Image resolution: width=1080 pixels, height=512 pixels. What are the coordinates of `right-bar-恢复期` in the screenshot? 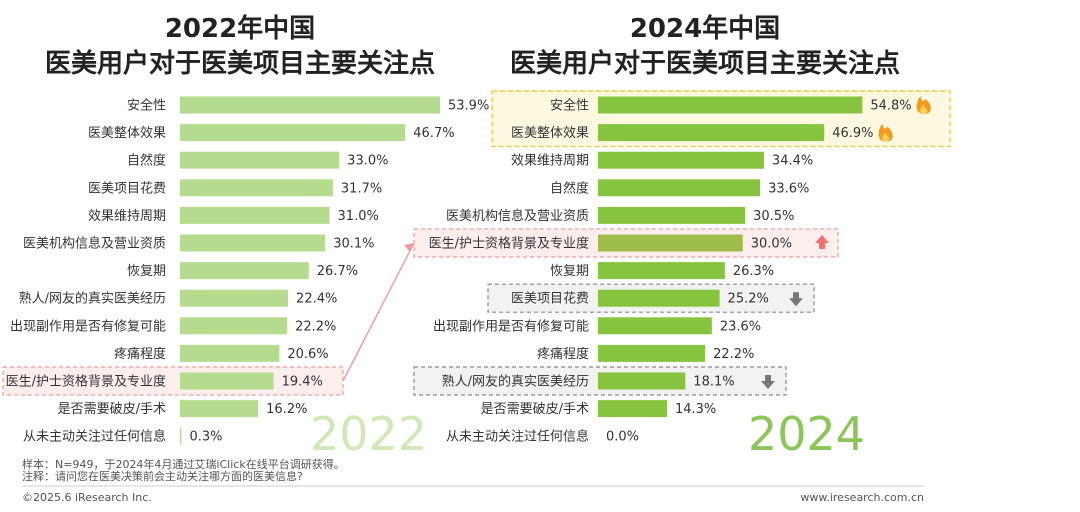 It's located at (661, 271).